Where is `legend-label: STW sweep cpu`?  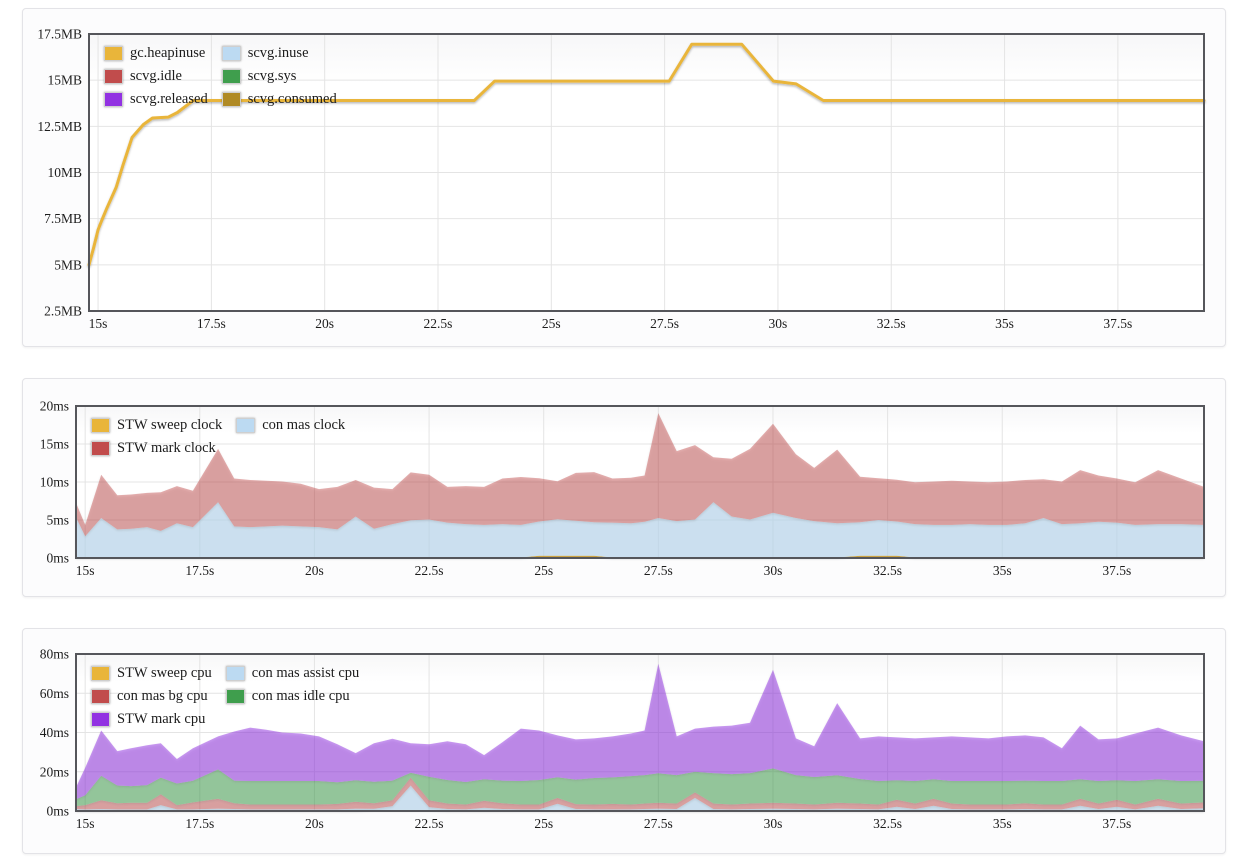 legend-label: STW sweep cpu is located at coordinates (164, 673).